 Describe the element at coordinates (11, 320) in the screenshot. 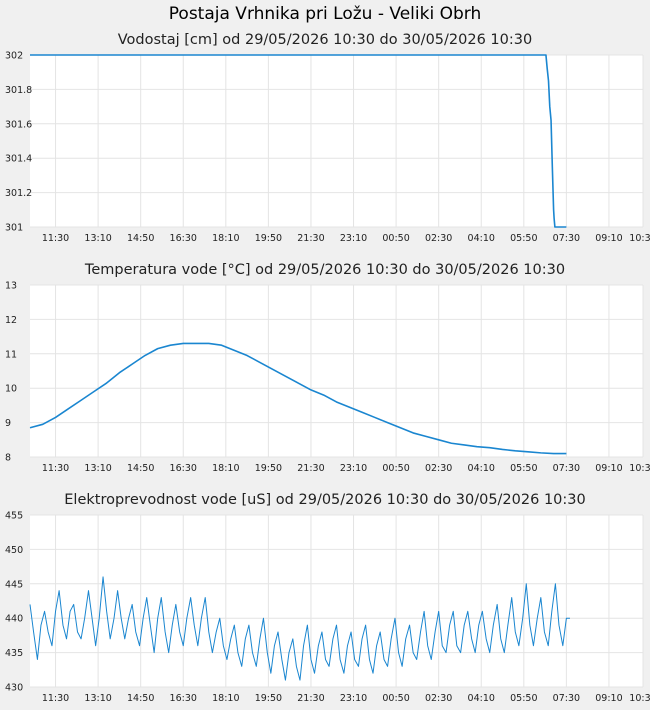

I see `temperature-y-tick-label: 12` at that location.